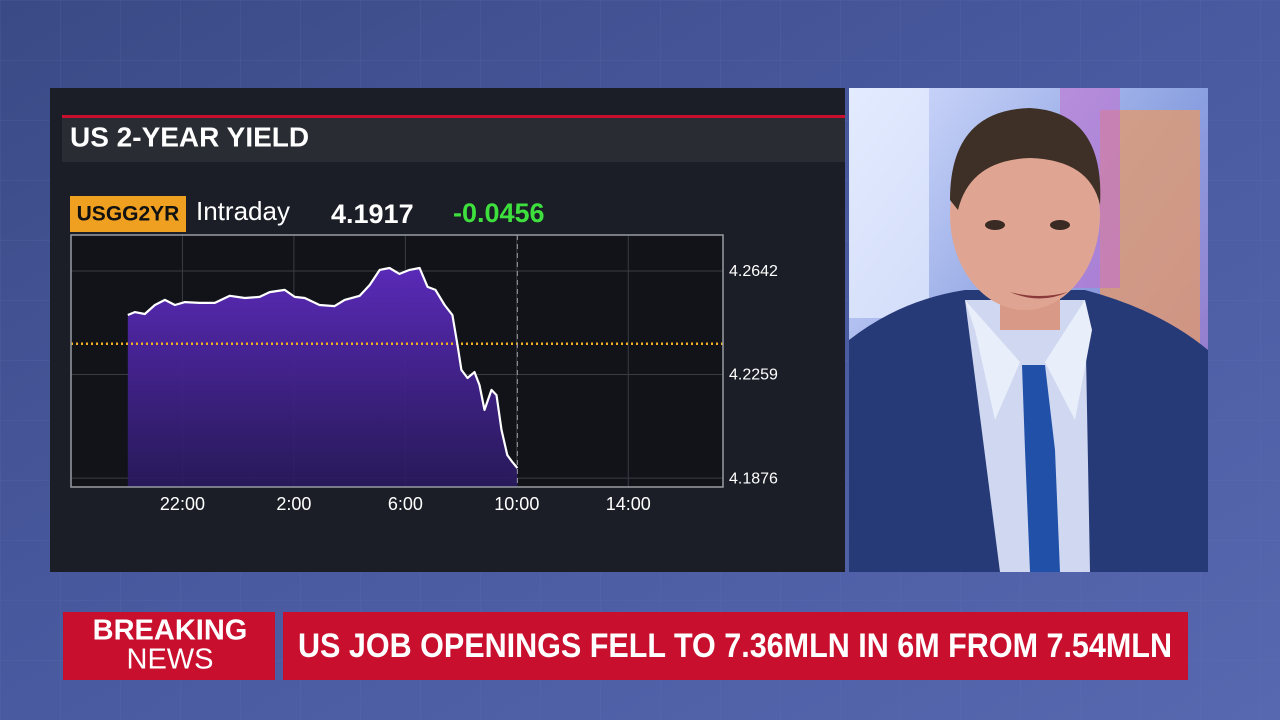 Image resolution: width=1280 pixels, height=725 pixels. I want to click on title-accent, so click(453, 116).